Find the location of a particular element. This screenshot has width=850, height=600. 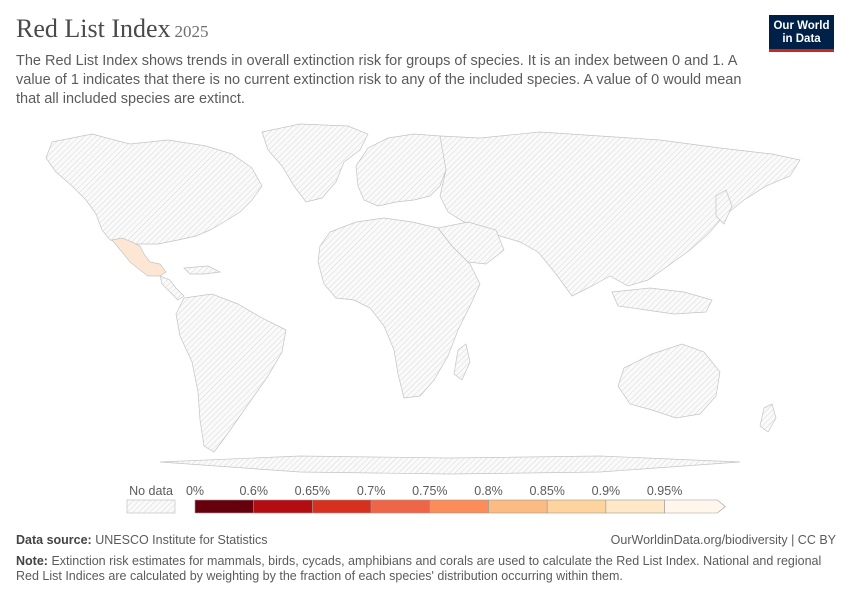

logo-line-1: Our World is located at coordinates (801, 26).